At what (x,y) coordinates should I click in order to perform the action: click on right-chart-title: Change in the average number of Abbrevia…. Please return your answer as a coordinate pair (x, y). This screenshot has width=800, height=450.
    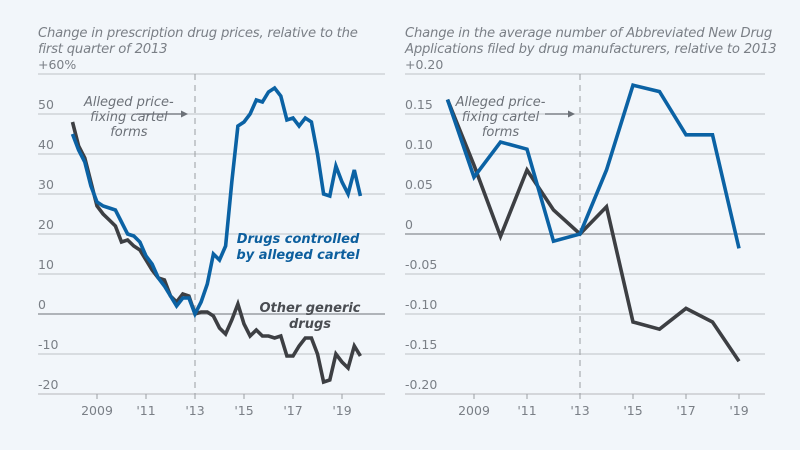
    Looking at the image, I should click on (591, 41).